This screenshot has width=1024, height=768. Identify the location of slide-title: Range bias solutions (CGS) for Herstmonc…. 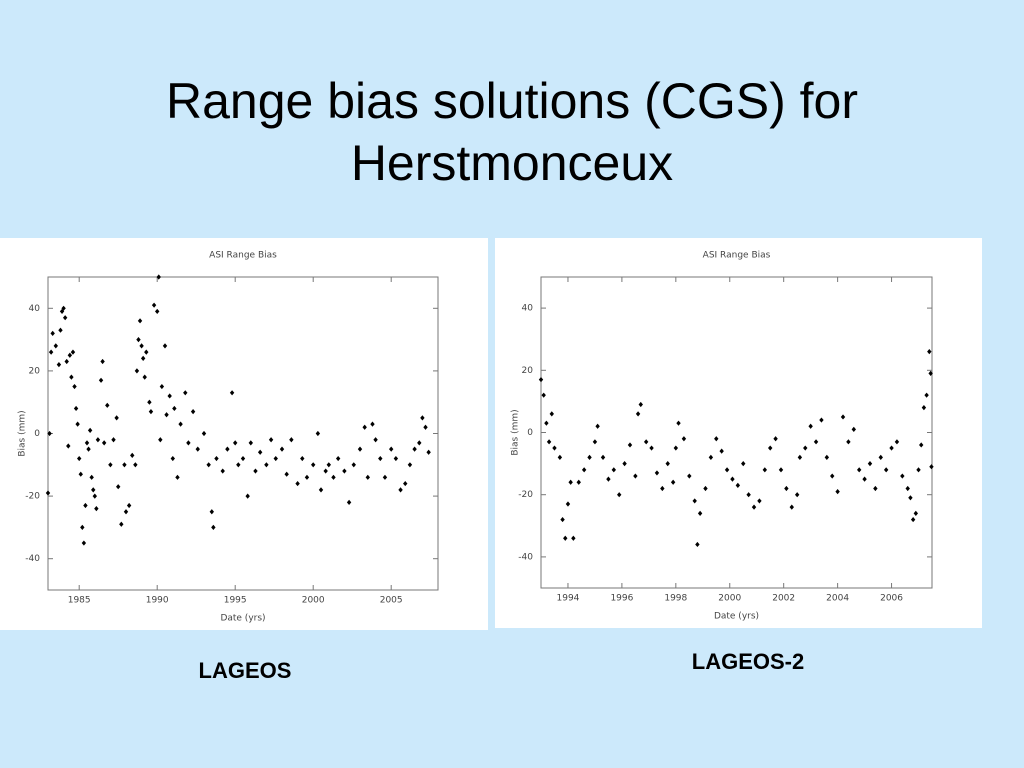
(512, 132).